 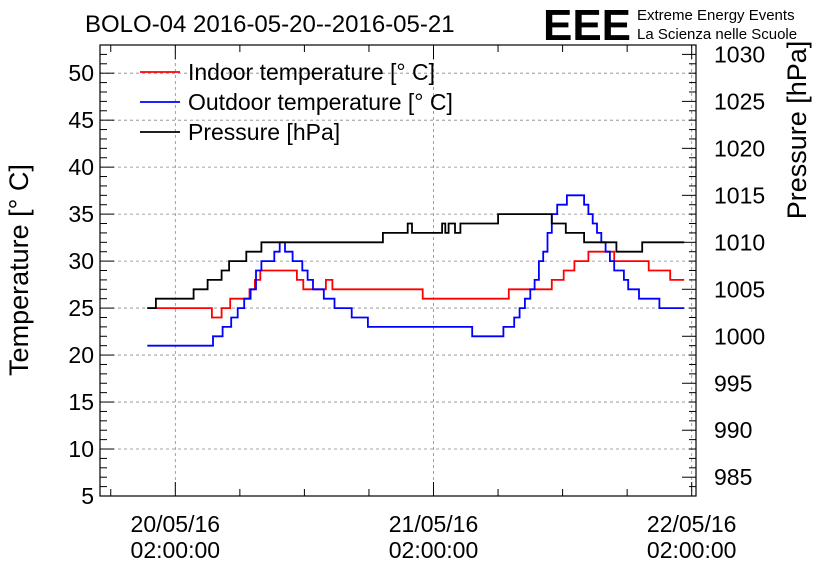 What do you see at coordinates (81, 214) in the screenshot?
I see `y-tick-label: 35` at bounding box center [81, 214].